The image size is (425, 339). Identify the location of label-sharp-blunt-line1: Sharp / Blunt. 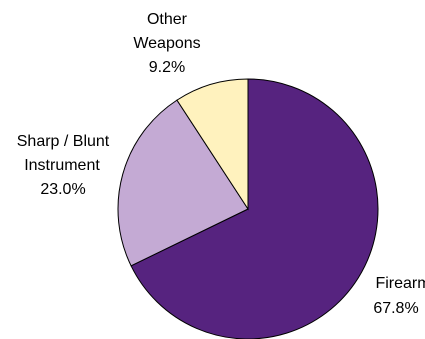
(63, 141).